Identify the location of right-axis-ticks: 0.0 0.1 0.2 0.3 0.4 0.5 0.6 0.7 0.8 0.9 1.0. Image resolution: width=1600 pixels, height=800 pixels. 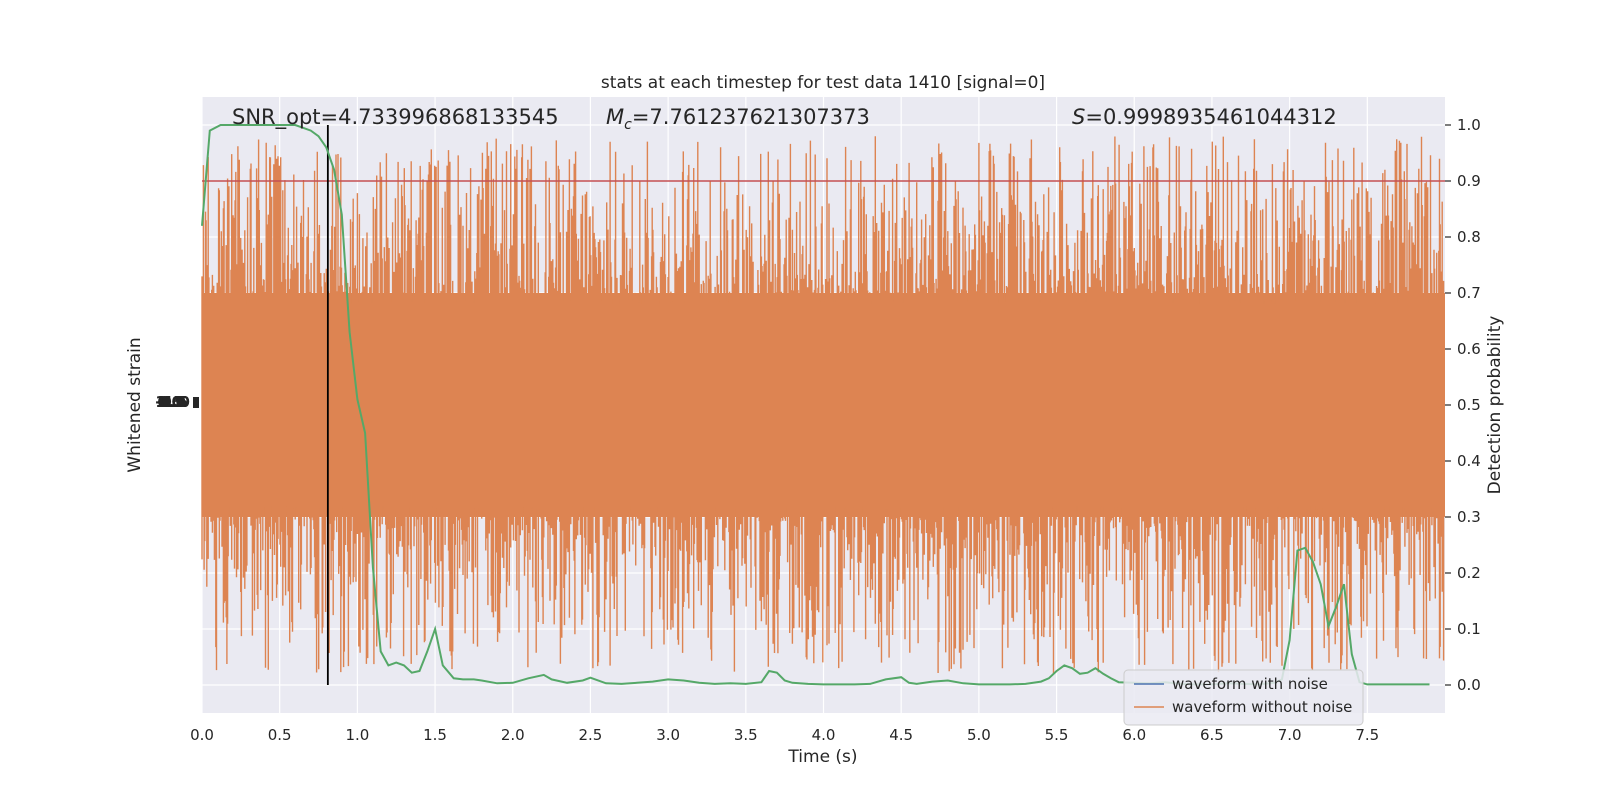
(1463, 405).